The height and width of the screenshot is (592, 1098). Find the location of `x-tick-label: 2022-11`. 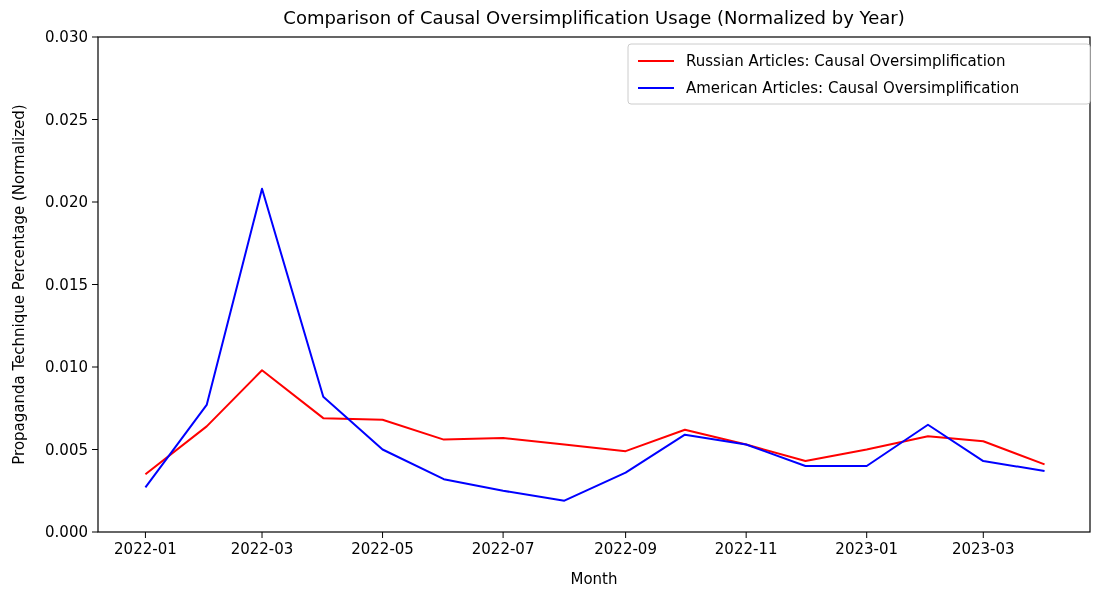

x-tick-label: 2022-11 is located at coordinates (746, 549).